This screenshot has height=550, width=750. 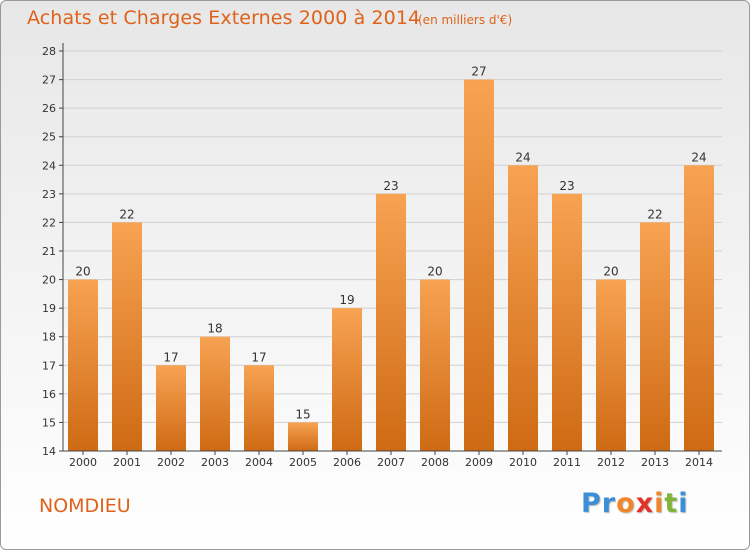 What do you see at coordinates (346, 300) in the screenshot?
I see `data-label: 19` at bounding box center [346, 300].